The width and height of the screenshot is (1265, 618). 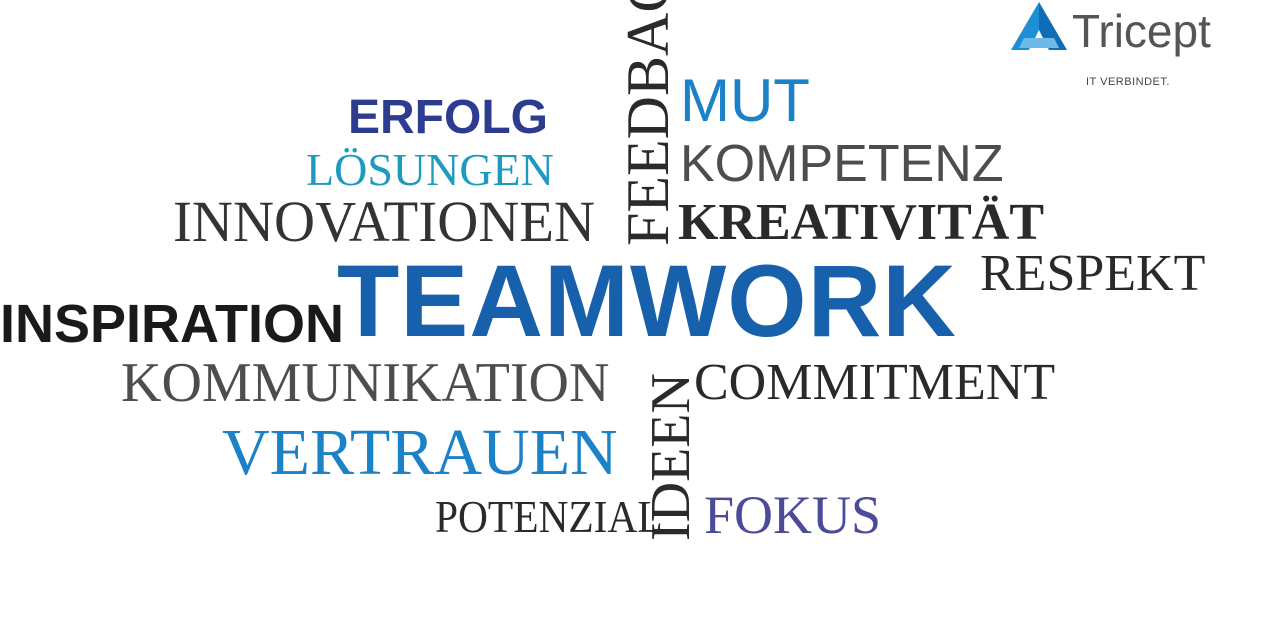 What do you see at coordinates (384, 221) in the screenshot?
I see `word-innovationen: INNOVATIONEN` at bounding box center [384, 221].